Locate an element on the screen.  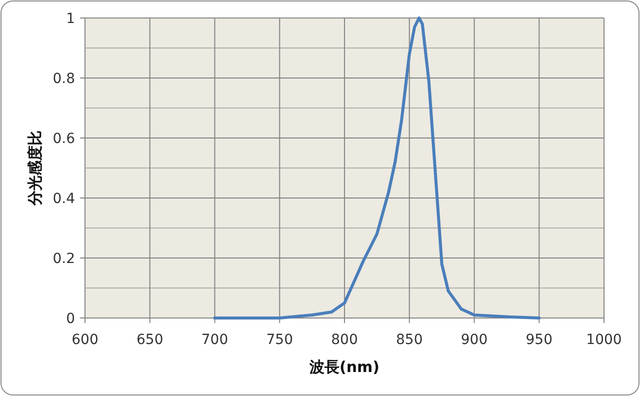
y-tick-label: 1 is located at coordinates (70, 19).